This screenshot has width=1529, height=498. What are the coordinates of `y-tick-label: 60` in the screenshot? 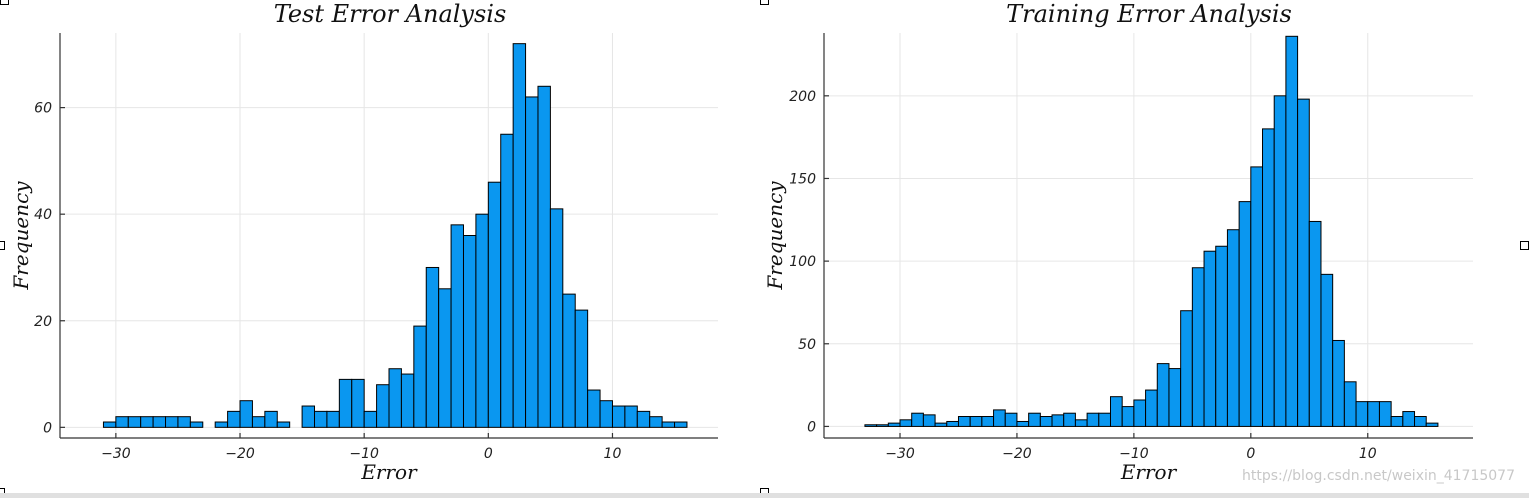 It's located at (43, 109).